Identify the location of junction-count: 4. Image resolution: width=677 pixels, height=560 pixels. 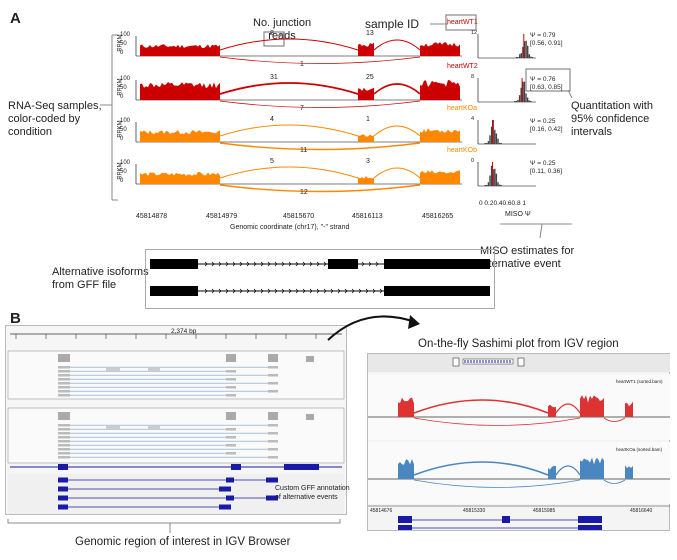
(272, 119).